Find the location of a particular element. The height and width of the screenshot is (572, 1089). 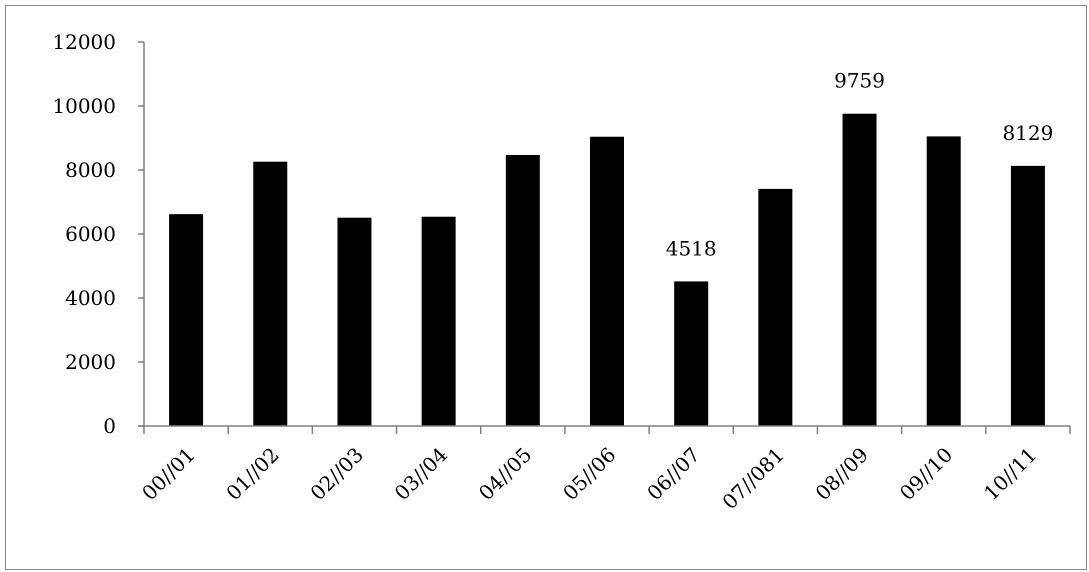

data-label: 8129 is located at coordinates (1027, 133).